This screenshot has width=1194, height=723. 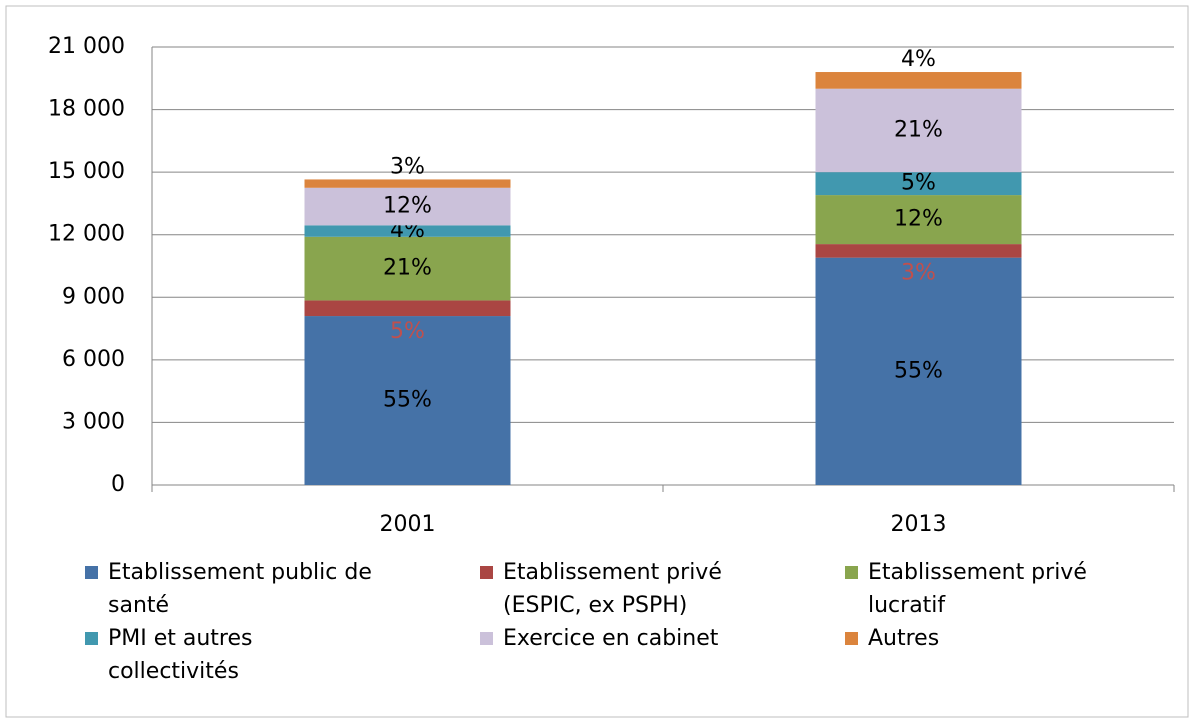 What do you see at coordinates (93, 421) in the screenshot?
I see `y-tick-label: 3 000` at bounding box center [93, 421].